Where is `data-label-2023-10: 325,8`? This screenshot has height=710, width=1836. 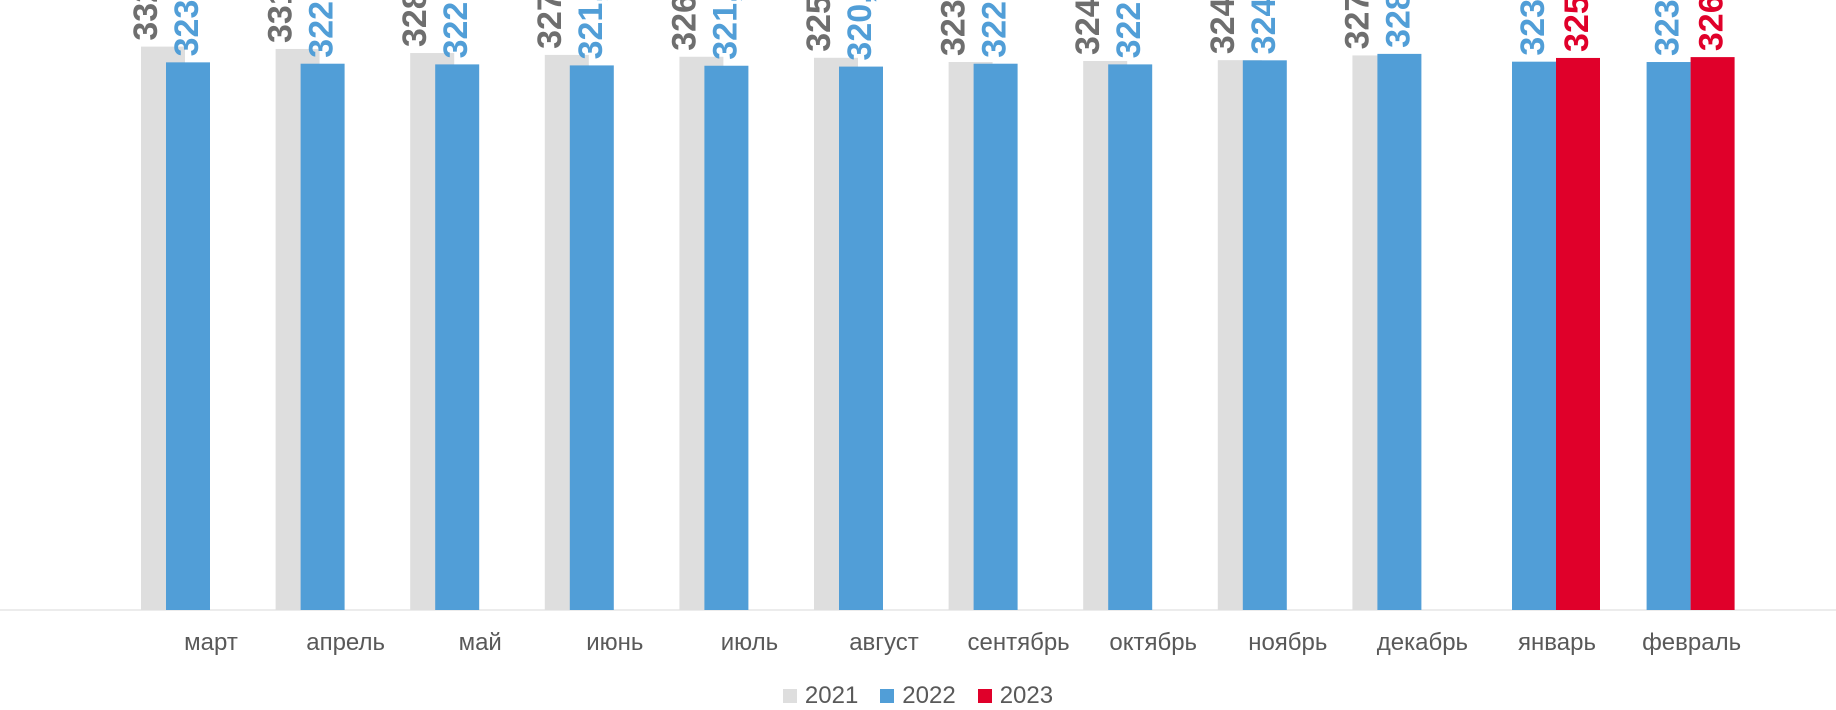
data-label-2023-10: 325,8 is located at coordinates (1577, 26).